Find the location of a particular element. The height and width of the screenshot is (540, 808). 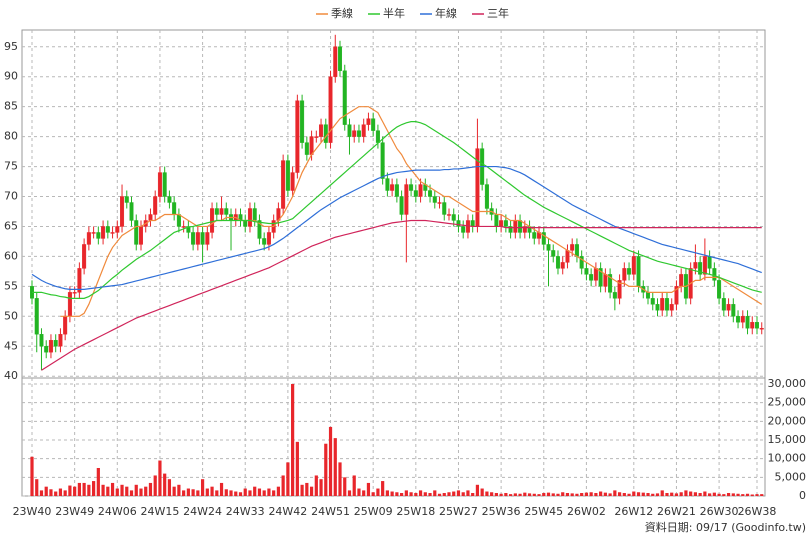

legend-label: 三年 is located at coordinates (498, 13).